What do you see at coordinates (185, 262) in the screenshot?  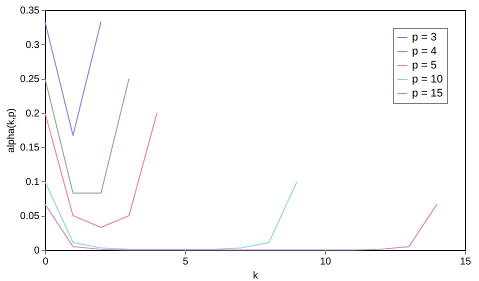 I see `x-tick-label: 5` at bounding box center [185, 262].